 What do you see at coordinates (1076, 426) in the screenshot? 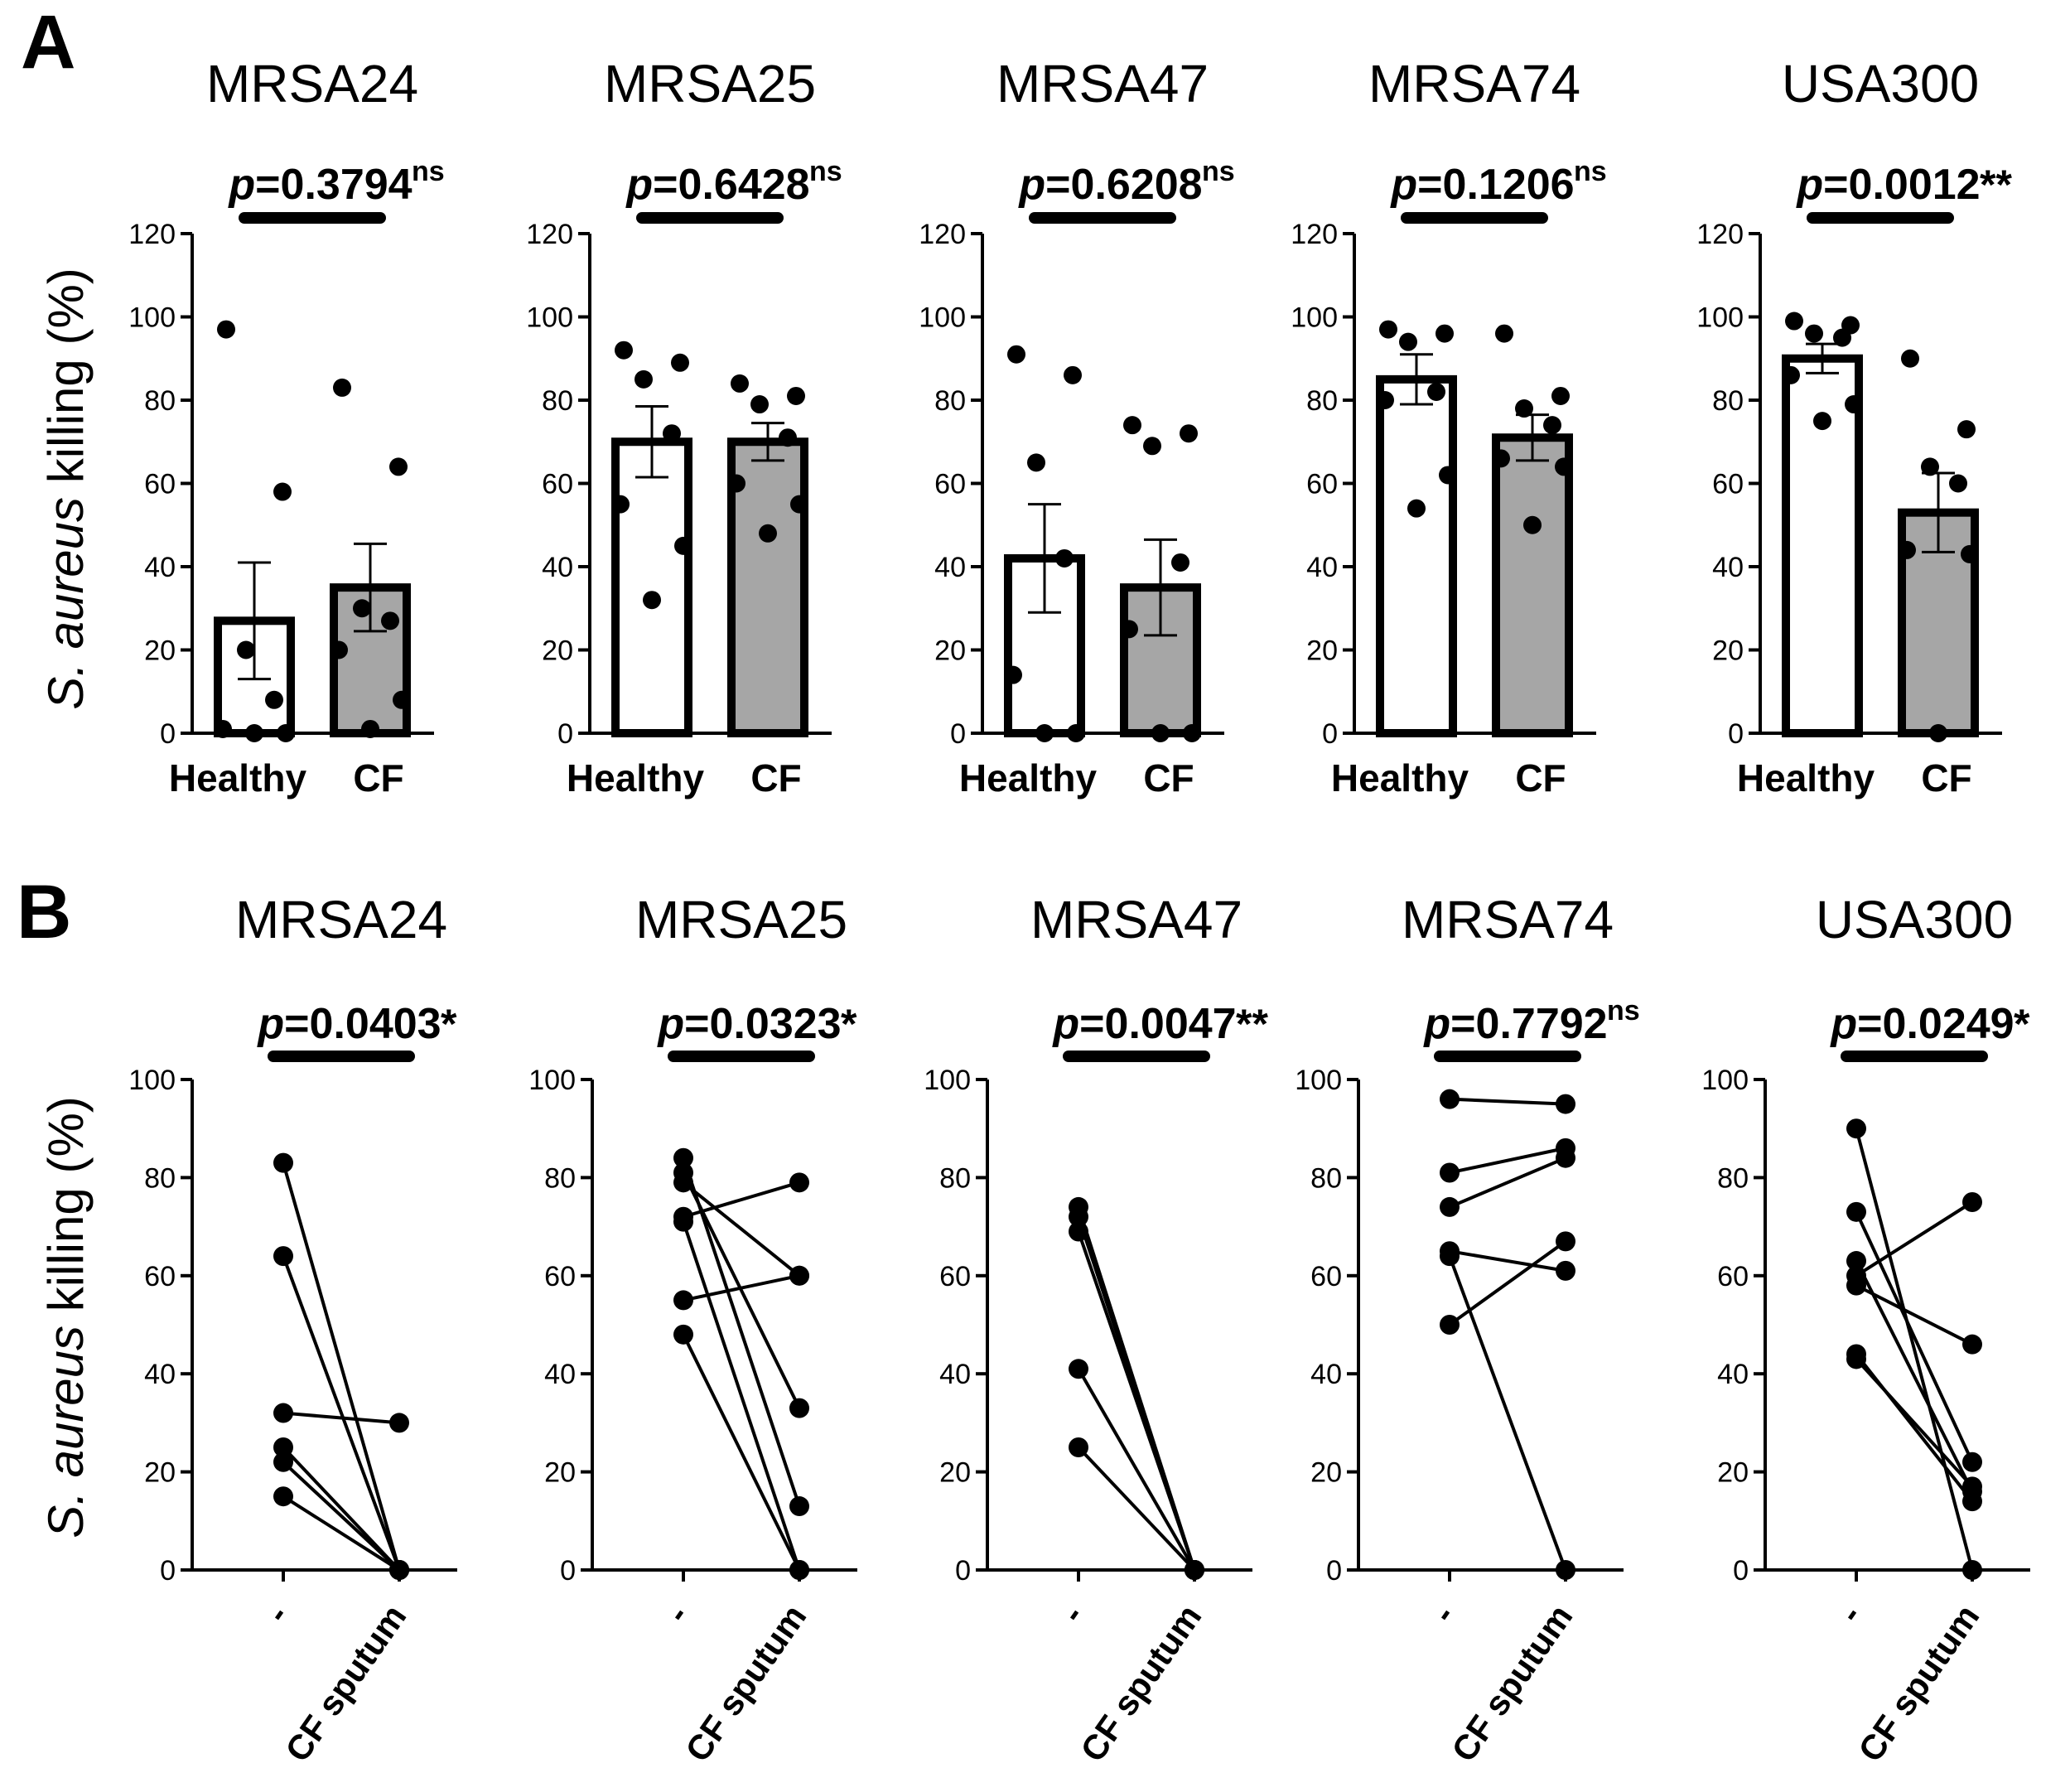
I see `chart-a-mrsa47: MRSA47 p=0.6208 ns 0 20 40 60 80 100 120 Healthy CF` at bounding box center [1076, 426].